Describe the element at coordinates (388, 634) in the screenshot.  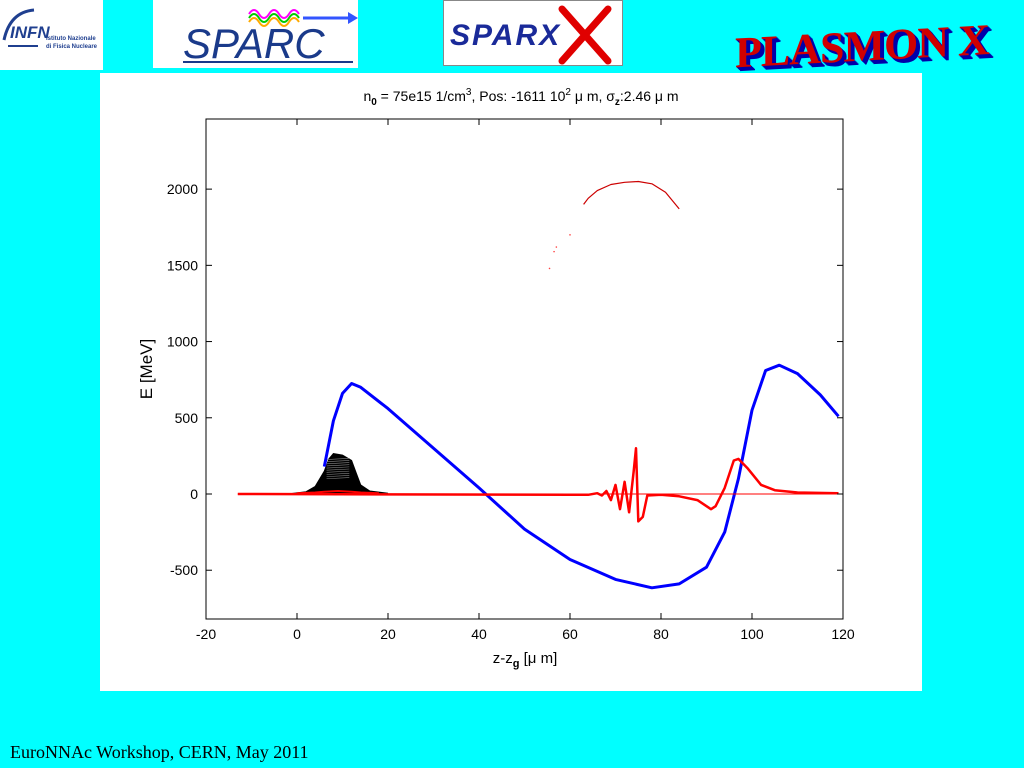
I see `x-tick-label: 20` at that location.